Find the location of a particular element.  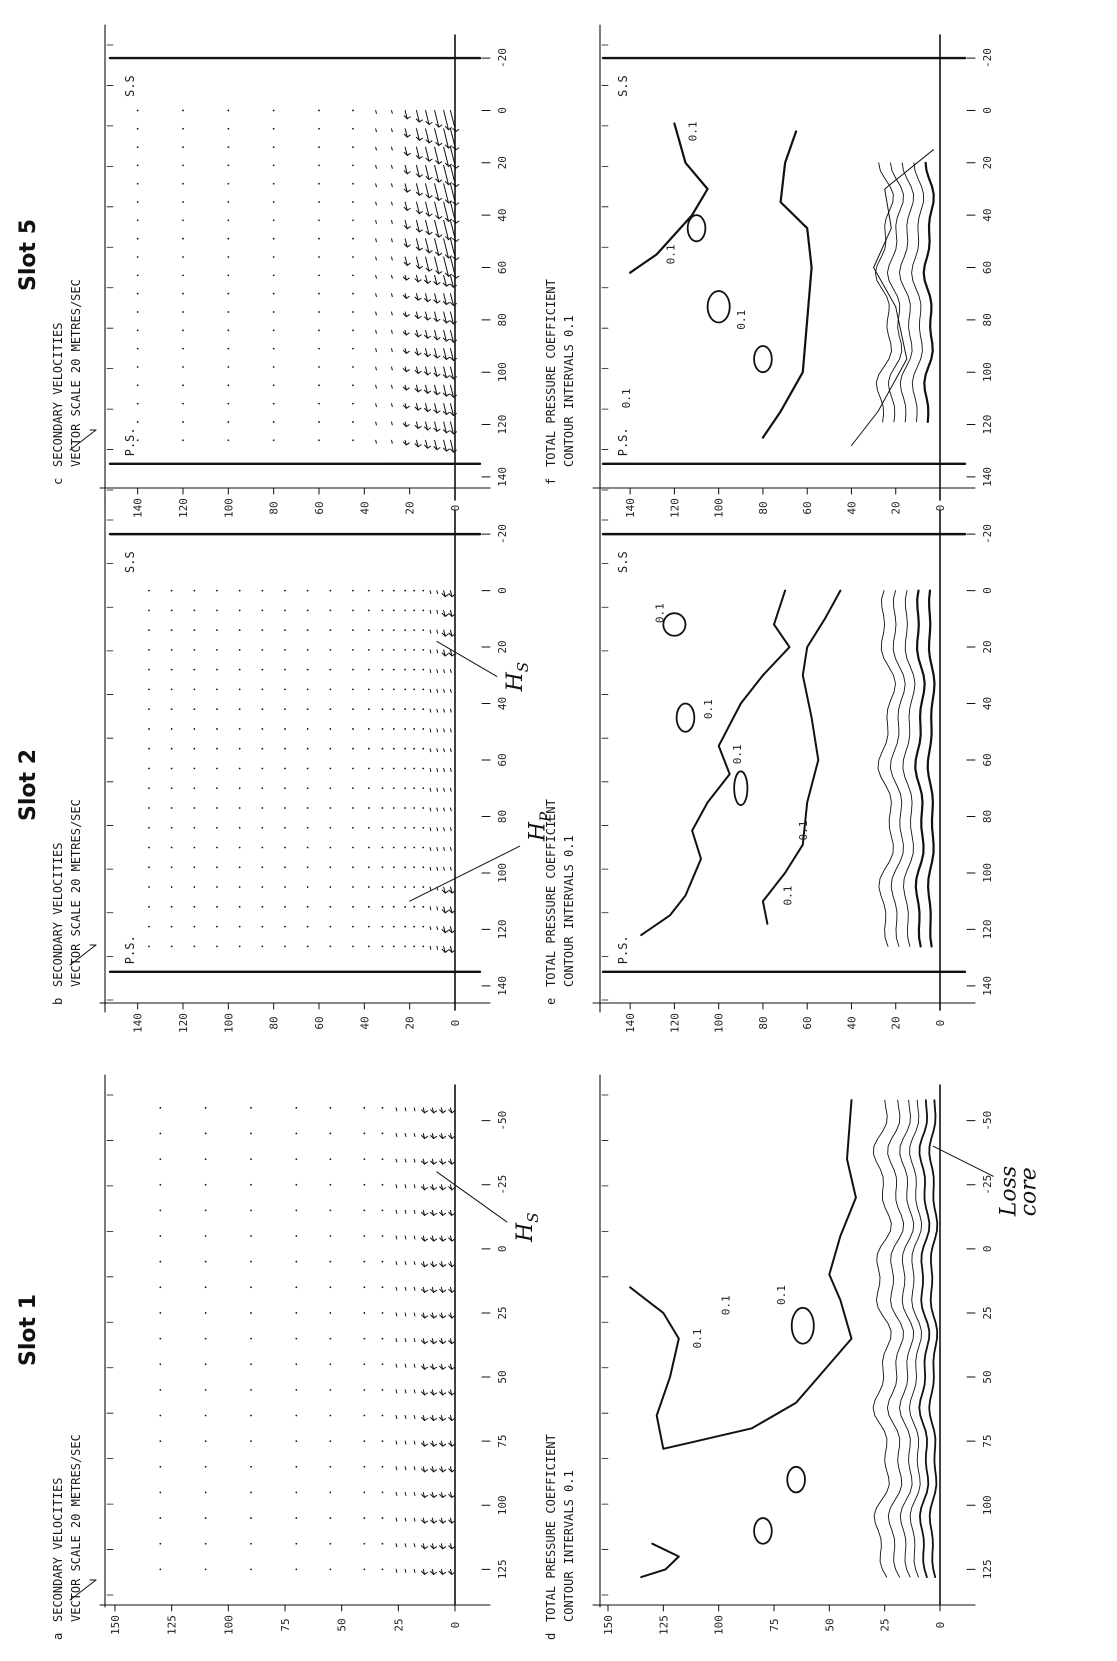

x-tick-label-f: 60 is located at coordinates (987, 267).